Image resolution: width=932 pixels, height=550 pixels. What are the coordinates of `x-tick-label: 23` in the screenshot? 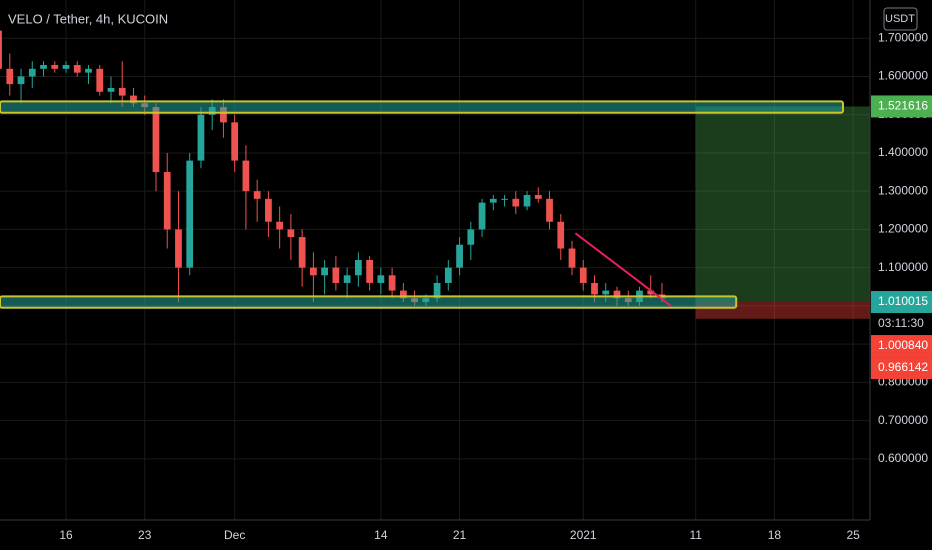 It's located at (145, 535).